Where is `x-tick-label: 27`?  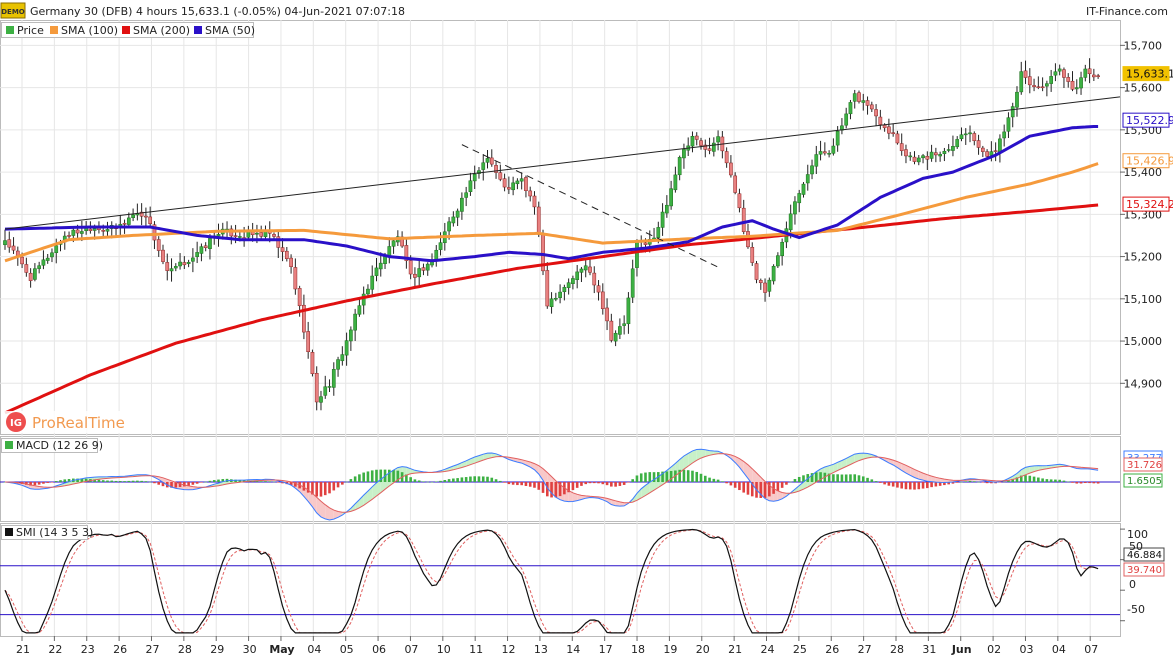 x-tick-label: 27 is located at coordinates (152, 649).